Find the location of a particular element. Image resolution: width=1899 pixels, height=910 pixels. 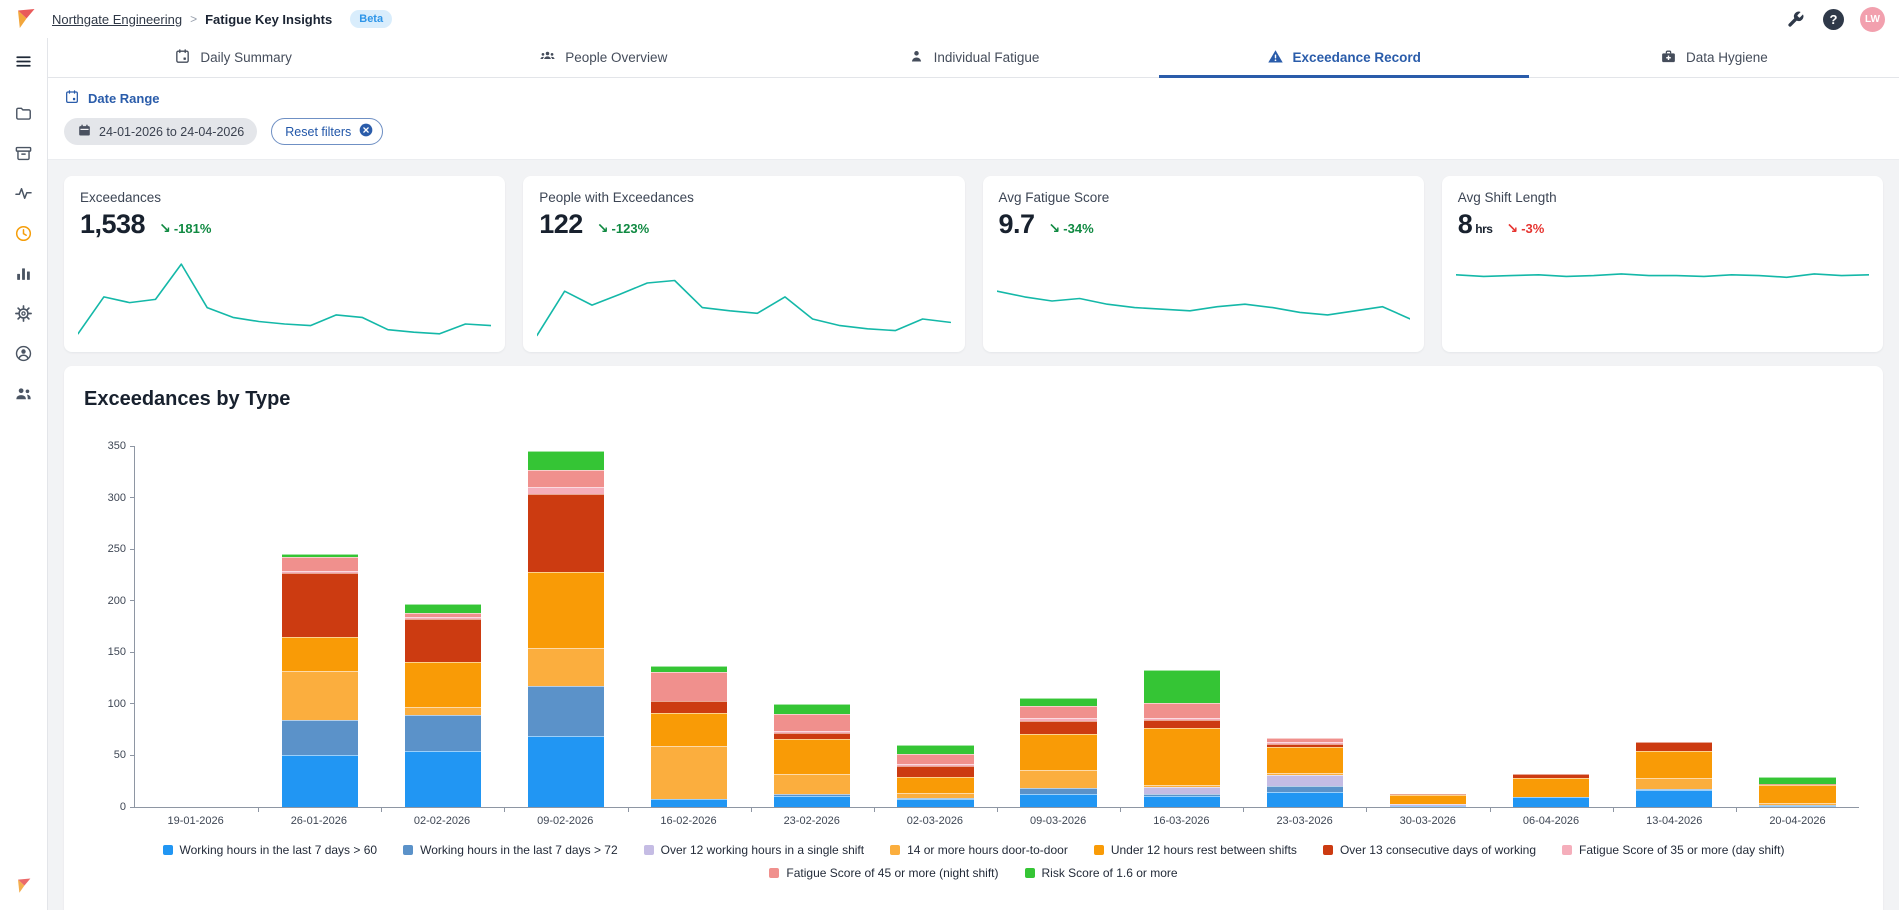

avatar: LW is located at coordinates (1872, 19).